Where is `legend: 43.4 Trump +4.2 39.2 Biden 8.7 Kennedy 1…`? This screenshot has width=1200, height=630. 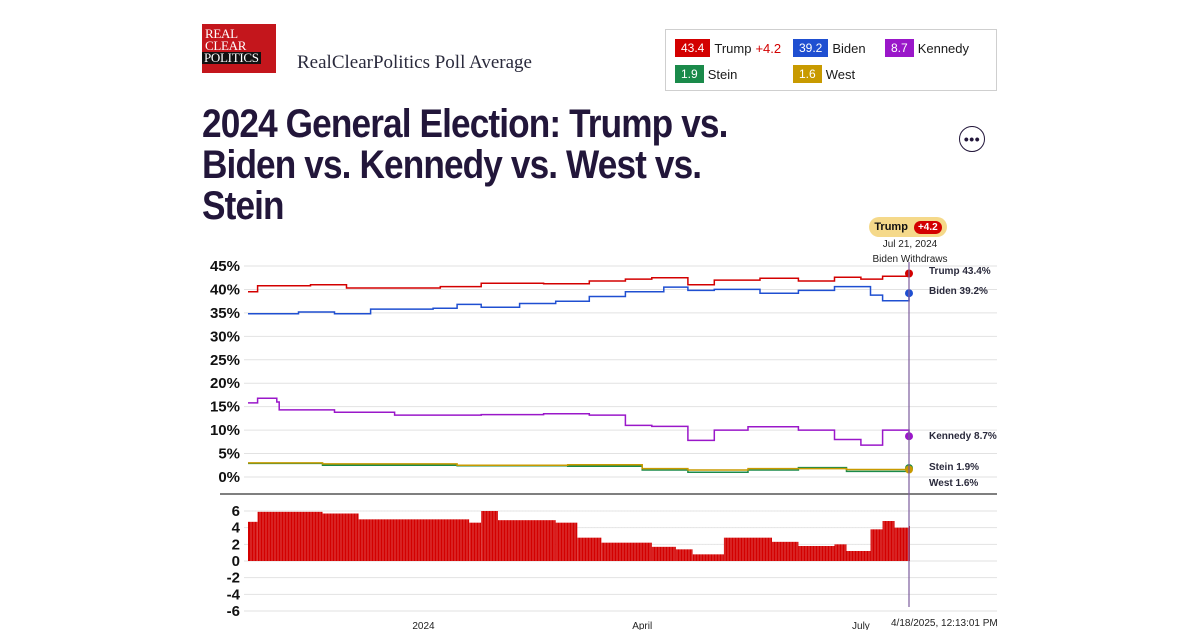 legend: 43.4 Trump +4.2 39.2 Biden 8.7 Kennedy 1… is located at coordinates (831, 60).